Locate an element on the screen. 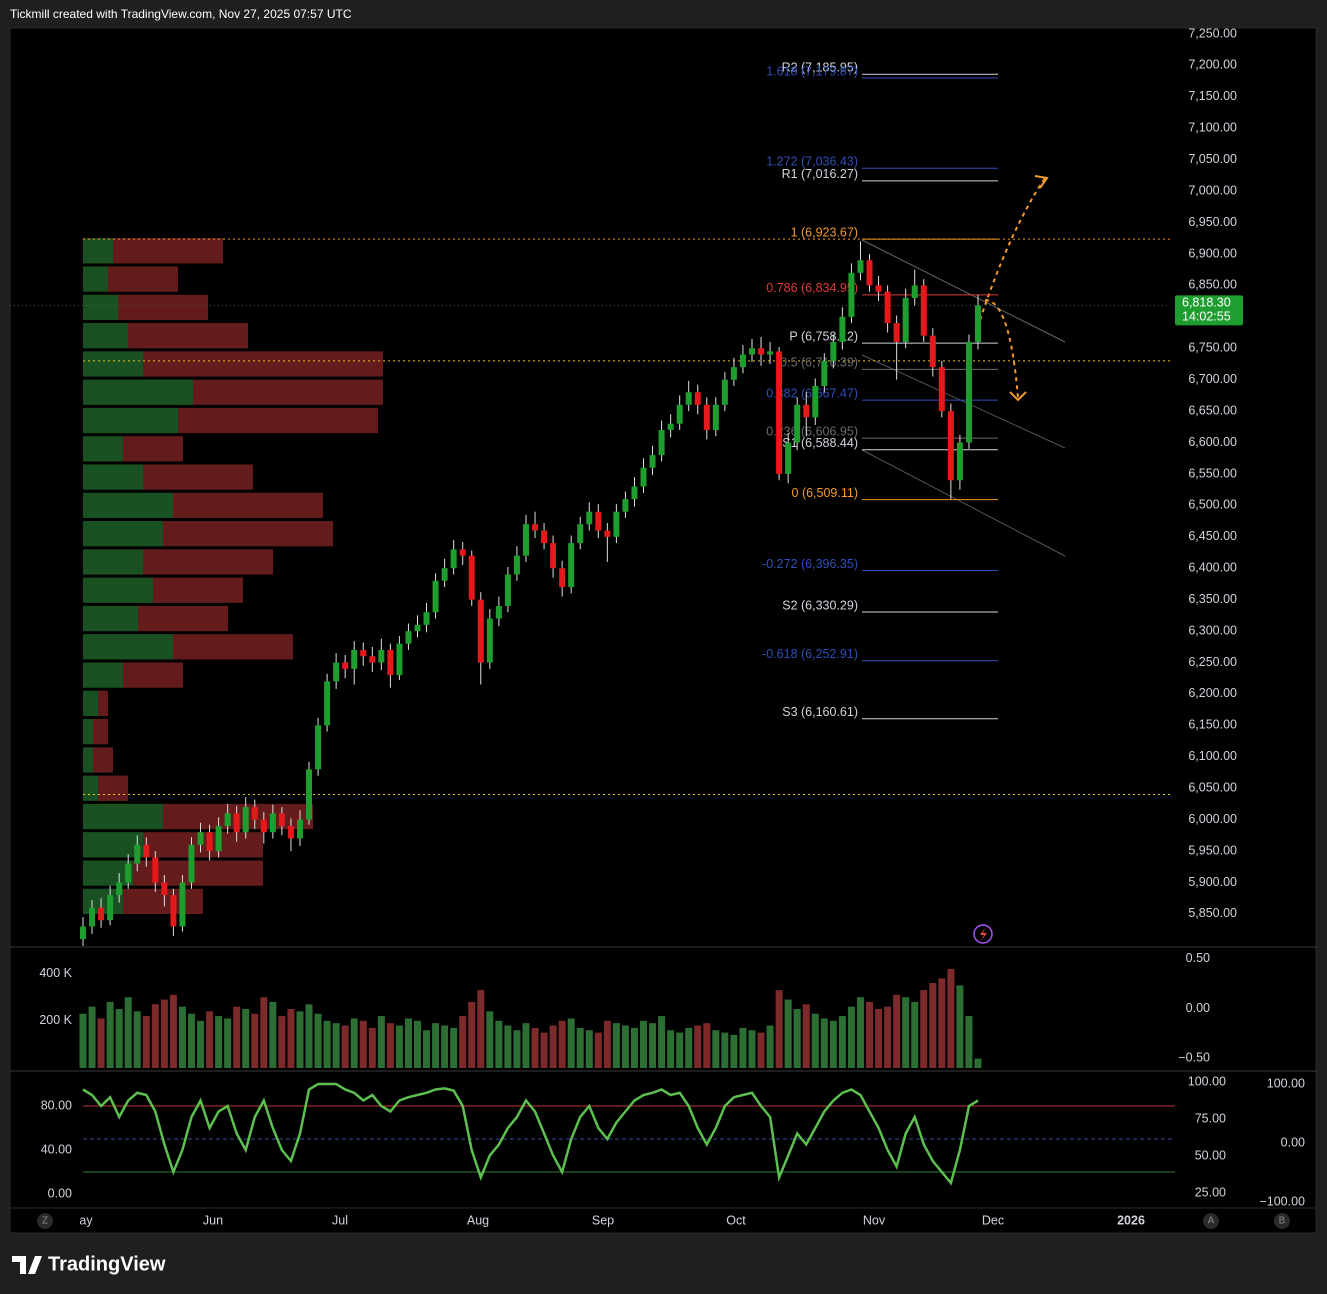  projection-down is located at coordinates (1001, 349).